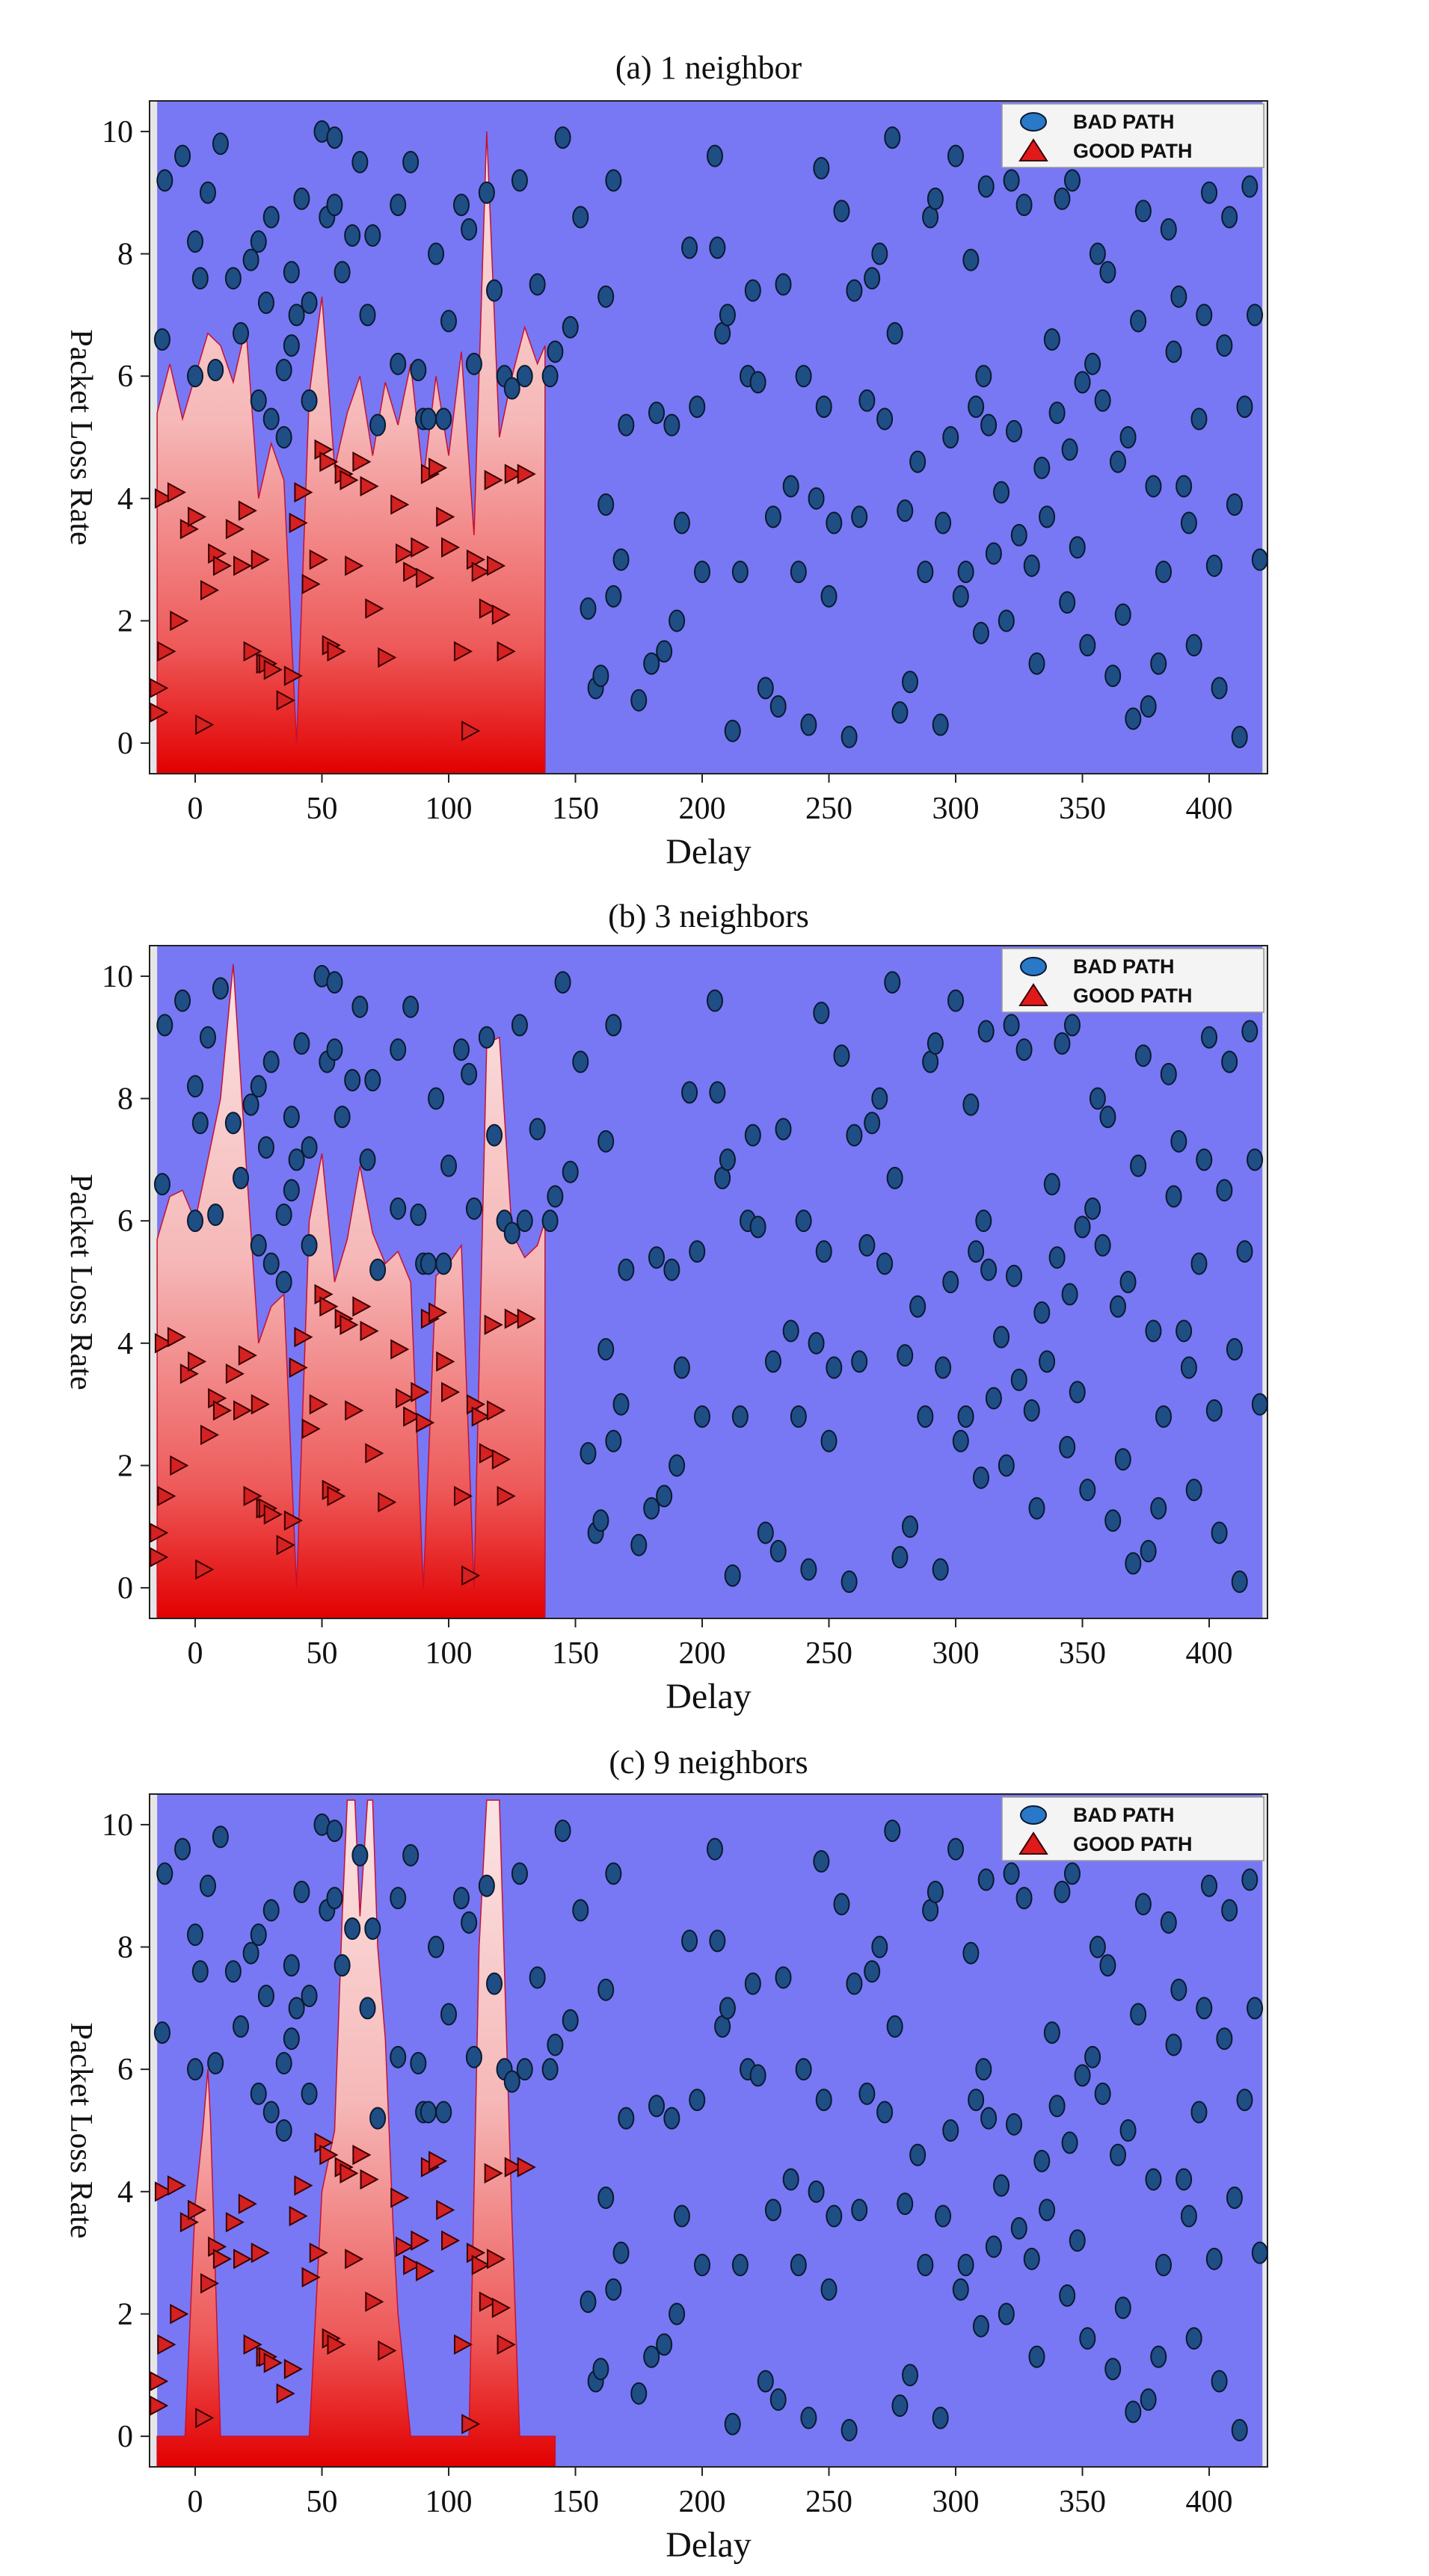  What do you see at coordinates (709, 2545) in the screenshot?
I see `x-axis-label-c: Delay` at bounding box center [709, 2545].